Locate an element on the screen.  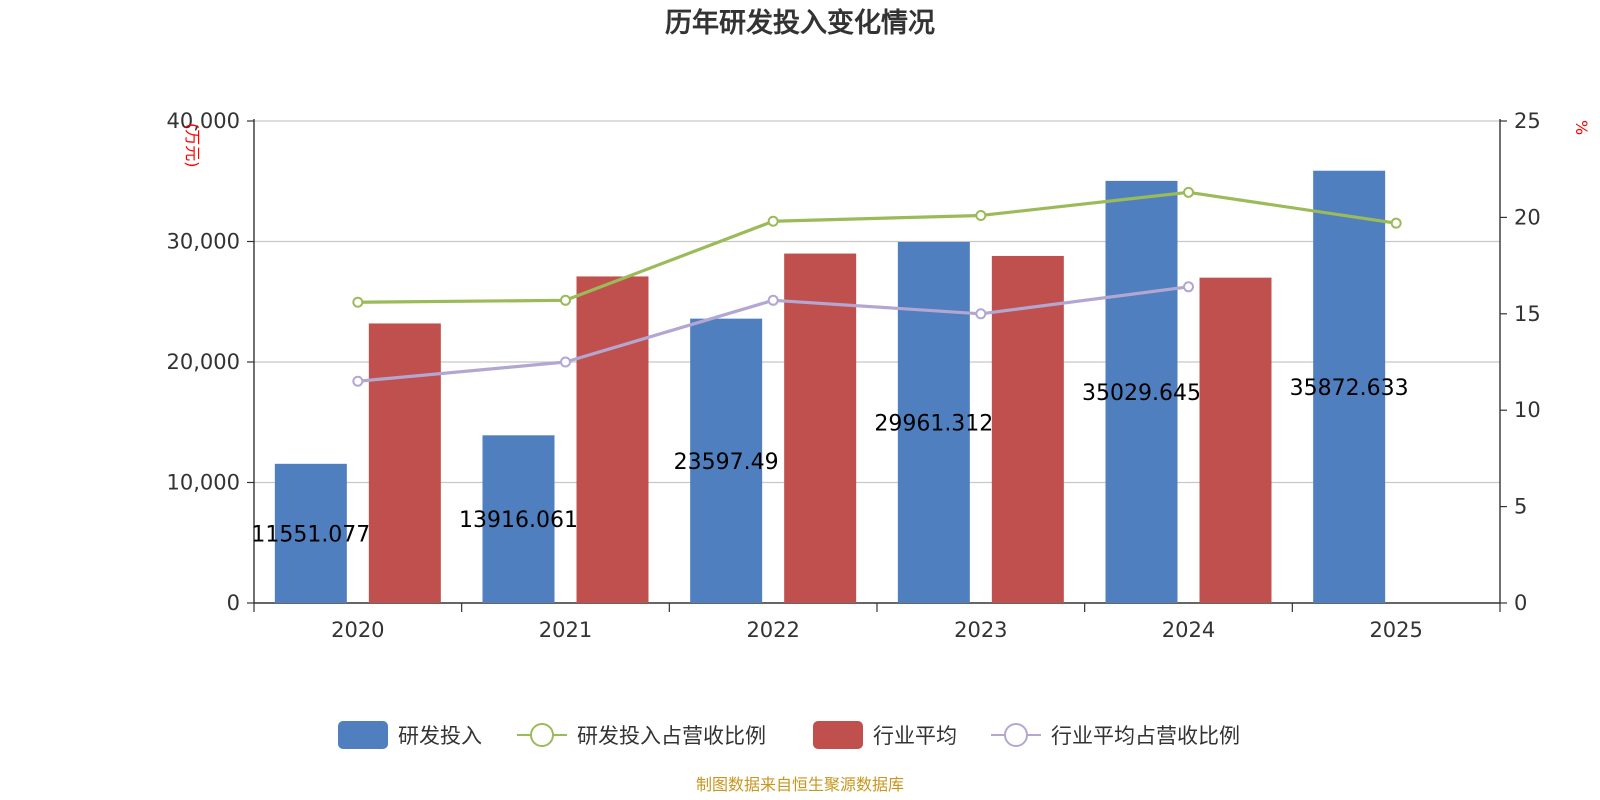
bar-data-label: 23597.49 is located at coordinates (726, 462).